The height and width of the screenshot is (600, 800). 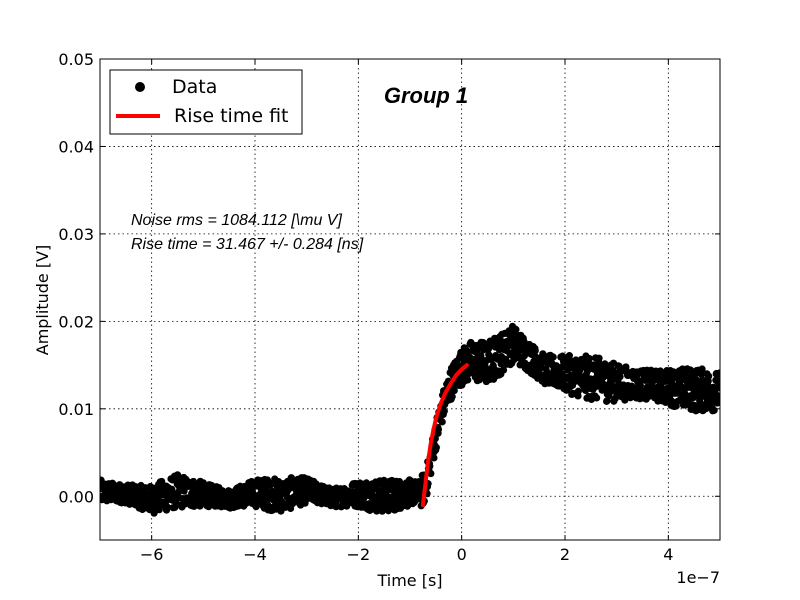 What do you see at coordinates (76, 409) in the screenshot?
I see `y-tick-label: 0.01` at bounding box center [76, 409].